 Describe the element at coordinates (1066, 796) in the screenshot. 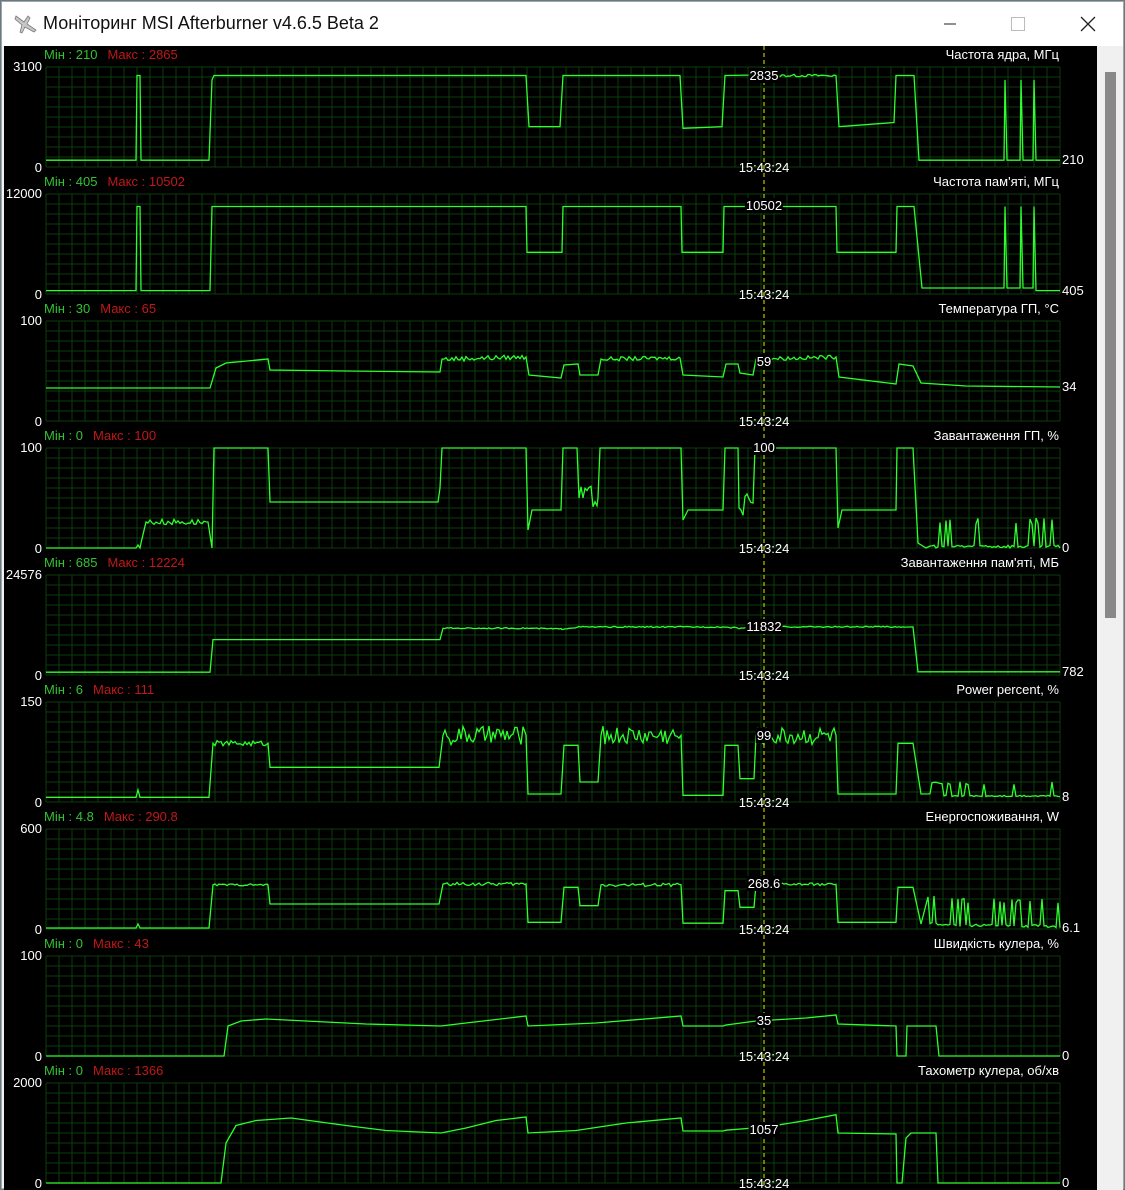

I see `current-value: 8` at that location.